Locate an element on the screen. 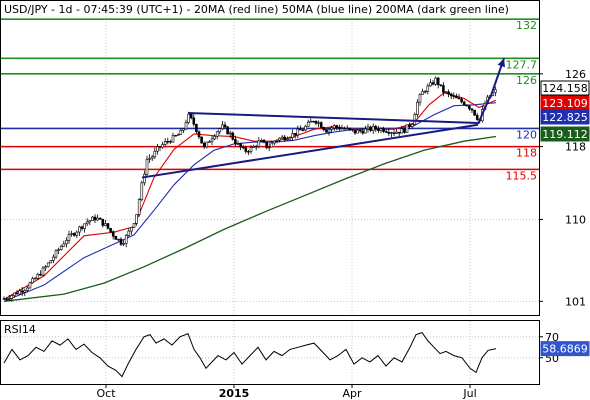 Image resolution: width=590 pixels, height=400 pixels. price-badge-ma50 is located at coordinates (565, 117).